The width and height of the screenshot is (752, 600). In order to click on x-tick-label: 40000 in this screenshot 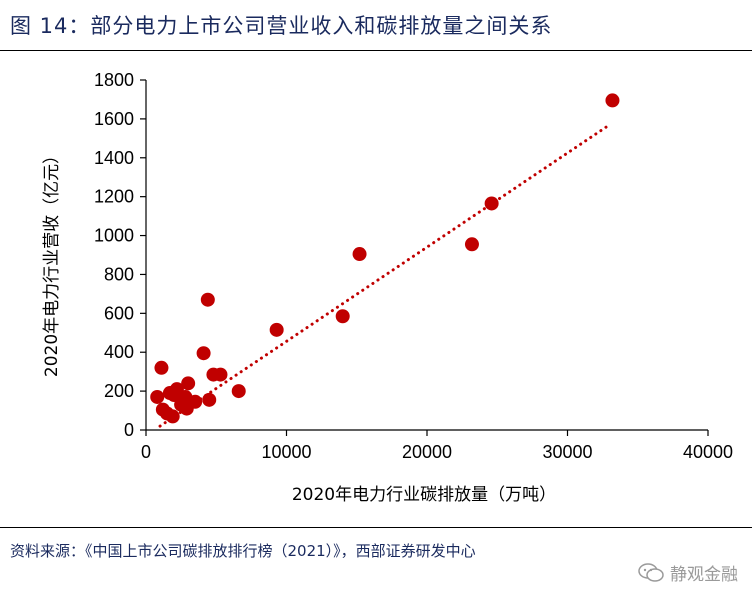, I will do `click(708, 452)`.